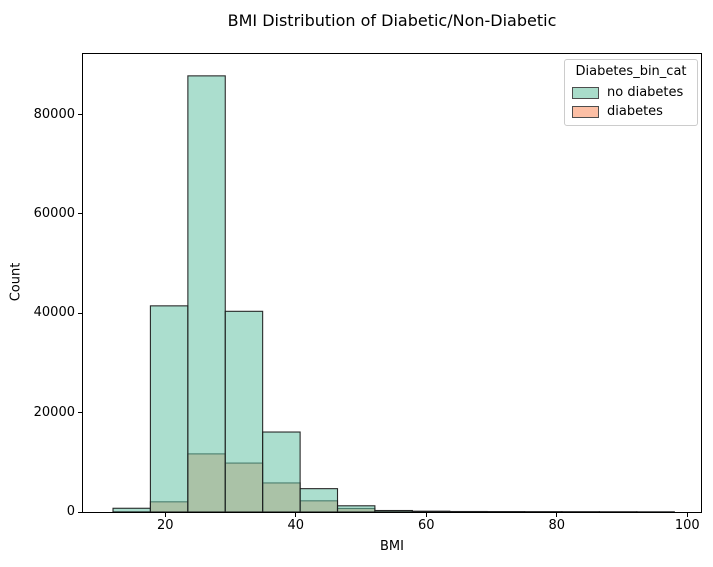 The height and width of the screenshot is (567, 713). What do you see at coordinates (687, 525) in the screenshot?
I see `x-tick-label: 100` at bounding box center [687, 525].